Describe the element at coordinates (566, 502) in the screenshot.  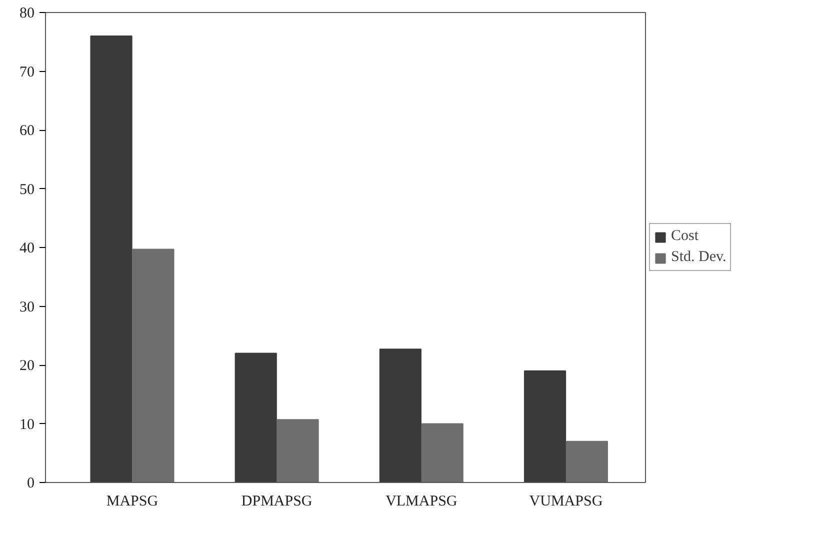
I see `x-tick-label: VUMAPSG` at that location.